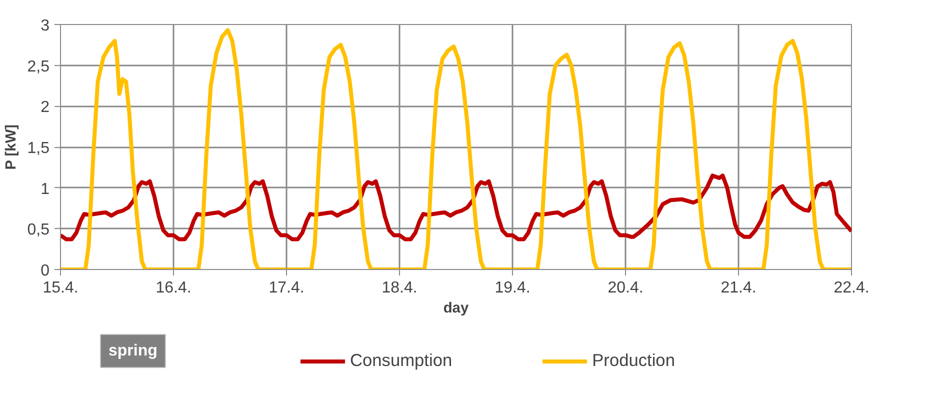 This screenshot has width=948, height=417. Describe the element at coordinates (11, 147) in the screenshot. I see `y-axis-title: P [kW]` at that location.